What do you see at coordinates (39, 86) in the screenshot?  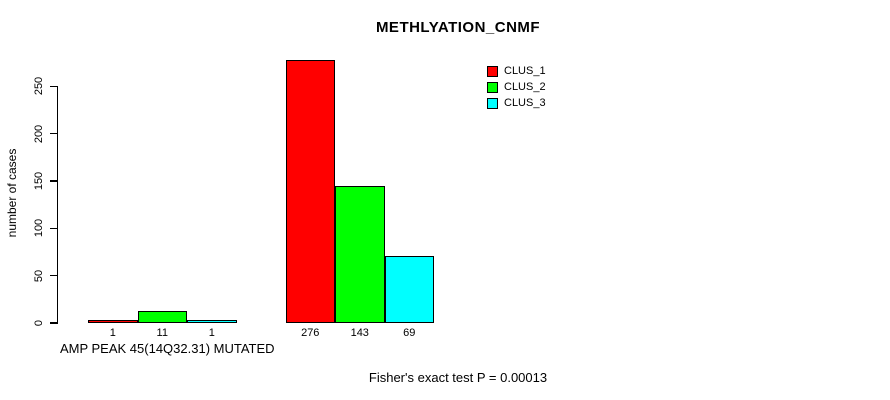 I see `y-tick-label: 250` at bounding box center [39, 86].